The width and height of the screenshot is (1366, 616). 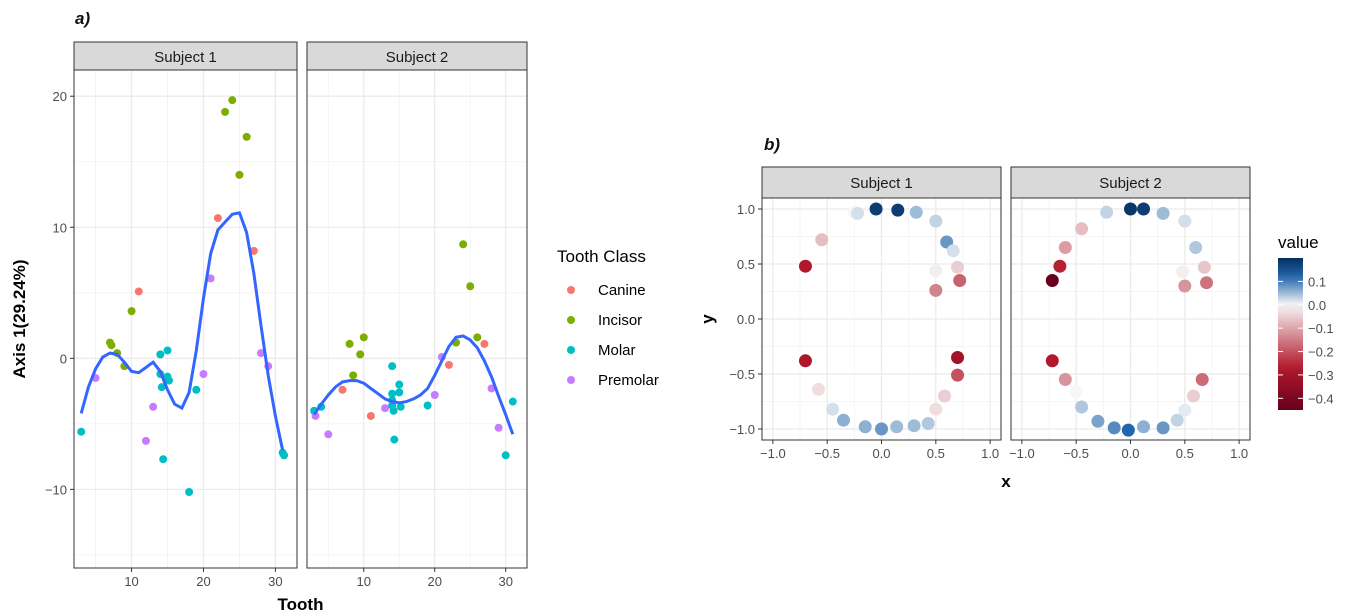 What do you see at coordinates (1321, 352) in the screenshot?
I see `colorbar-label: −0.2` at bounding box center [1321, 352].